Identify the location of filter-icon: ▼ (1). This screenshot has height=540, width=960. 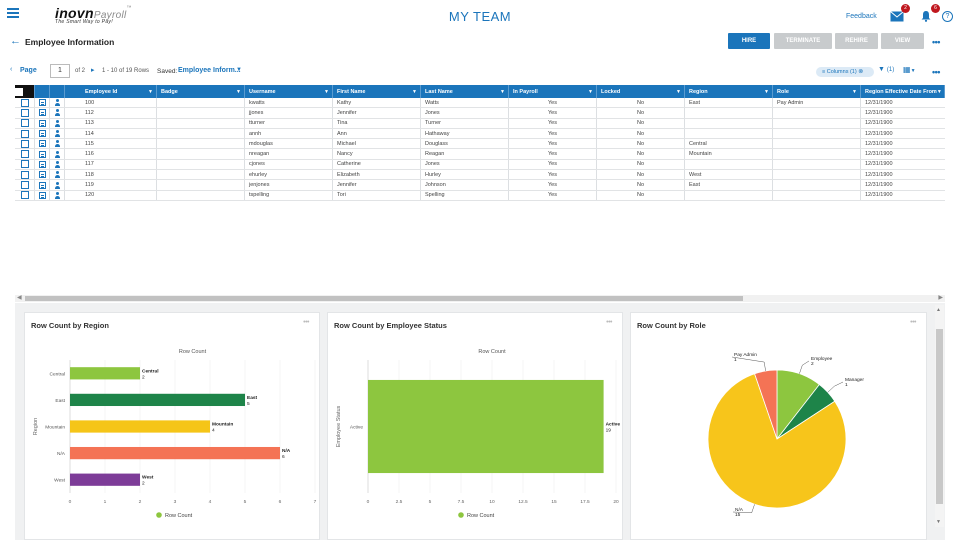
(886, 69).